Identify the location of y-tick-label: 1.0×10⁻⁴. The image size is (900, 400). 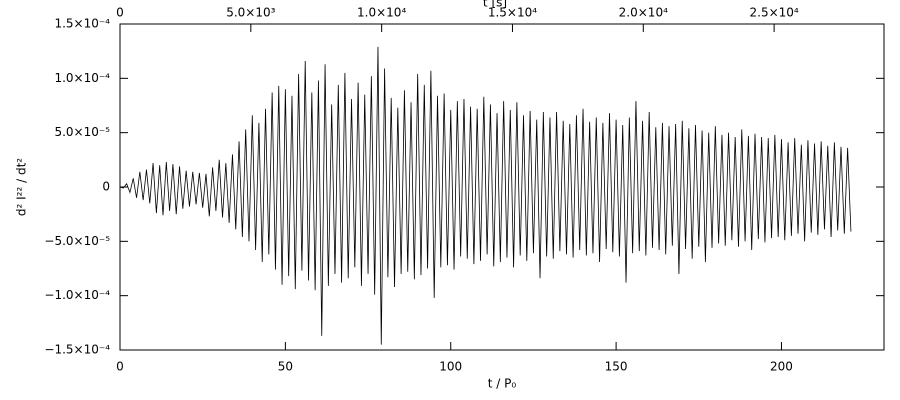
(82, 78).